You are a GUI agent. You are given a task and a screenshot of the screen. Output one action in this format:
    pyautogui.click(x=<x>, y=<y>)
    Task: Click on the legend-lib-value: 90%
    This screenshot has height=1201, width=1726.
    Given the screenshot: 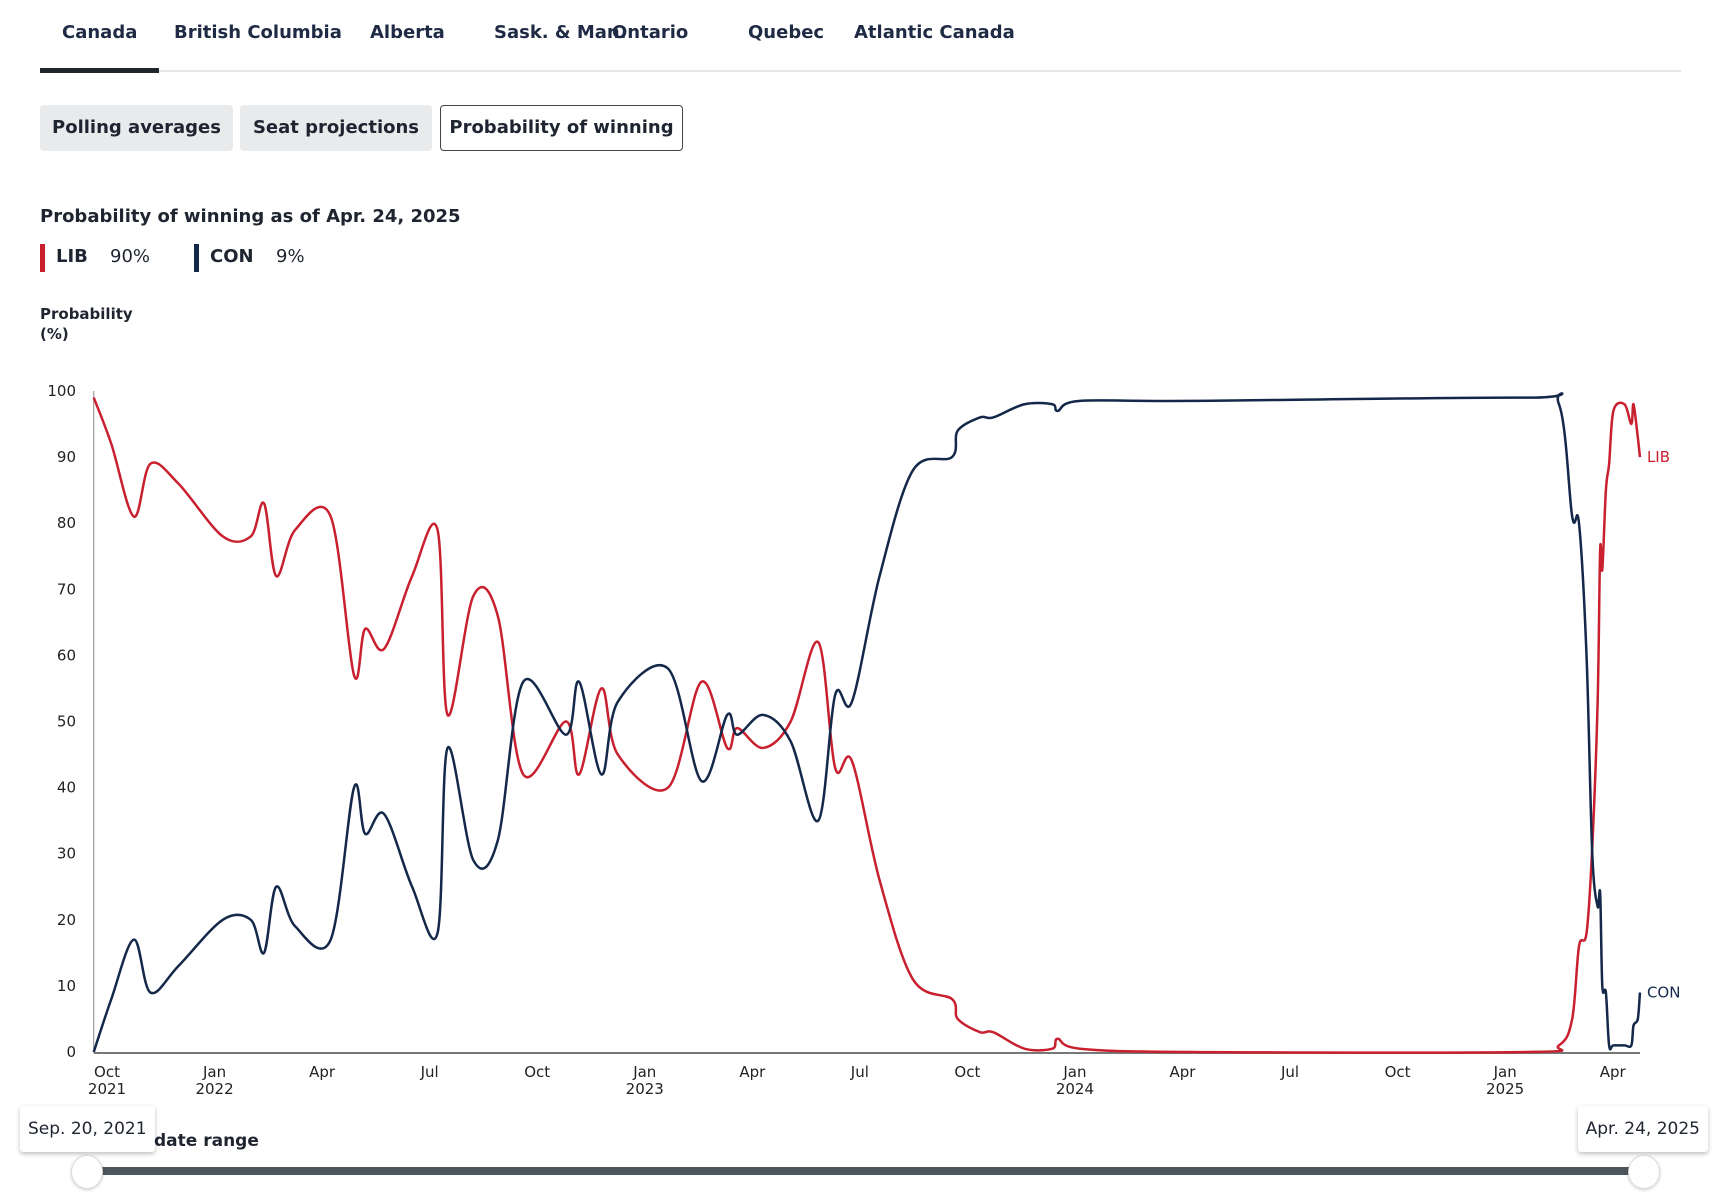 What is the action you would take?
    pyautogui.click(x=130, y=256)
    